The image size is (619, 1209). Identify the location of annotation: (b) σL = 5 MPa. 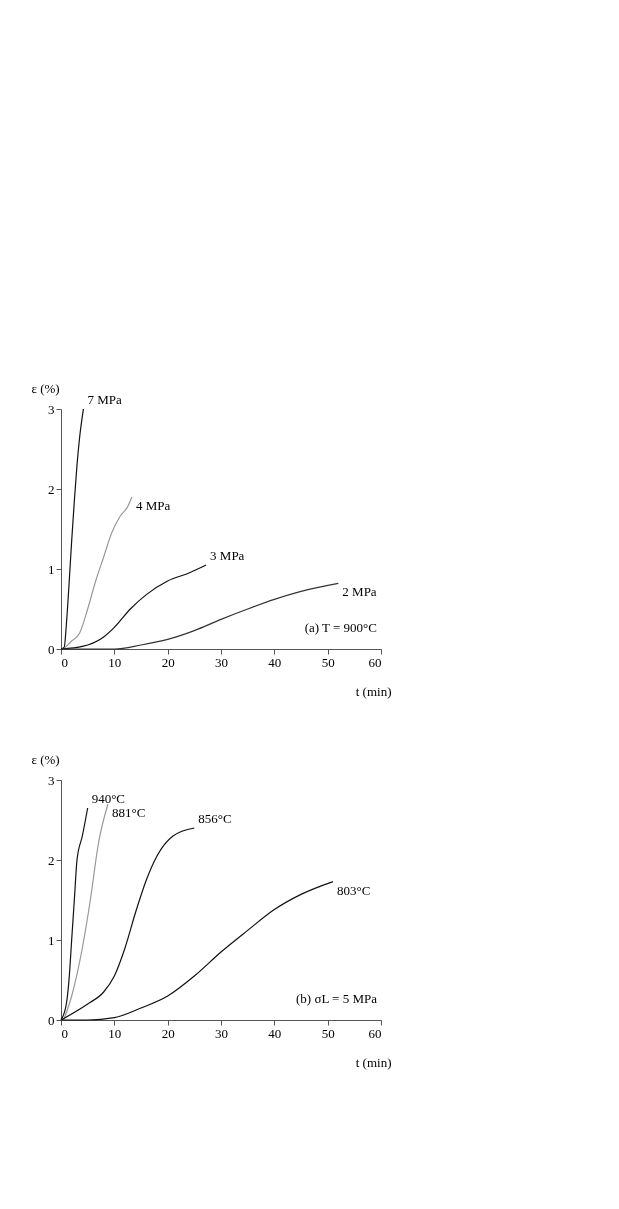
(336, 998).